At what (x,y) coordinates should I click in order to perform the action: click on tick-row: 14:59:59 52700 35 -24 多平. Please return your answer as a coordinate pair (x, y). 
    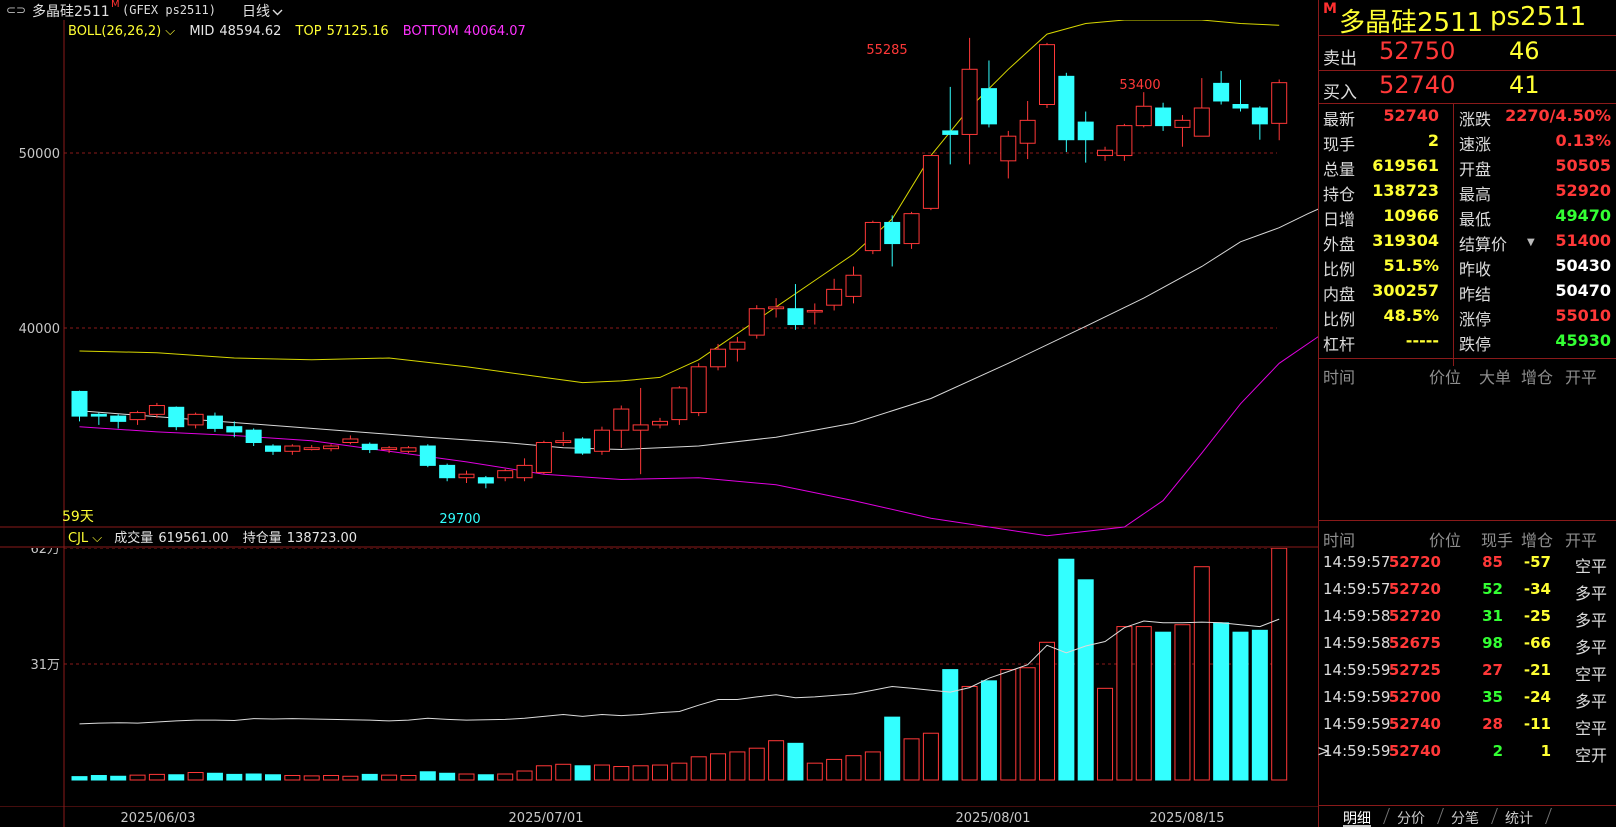
    Looking at the image, I should click on (1467, 697).